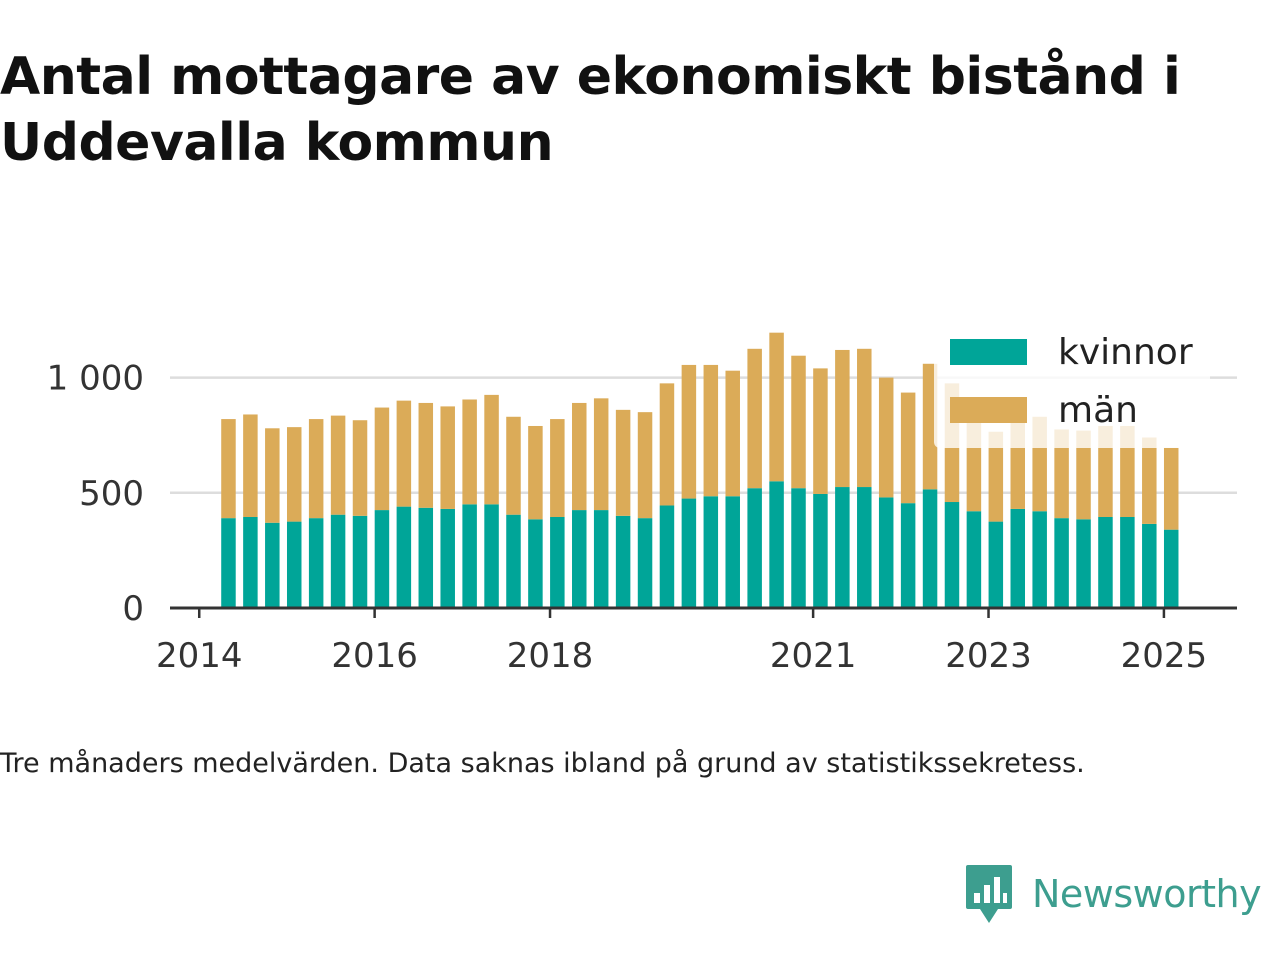 This screenshot has width=1280, height=960. Describe the element at coordinates (1072, 385) in the screenshot. I see `legend: kvinnor män` at that location.